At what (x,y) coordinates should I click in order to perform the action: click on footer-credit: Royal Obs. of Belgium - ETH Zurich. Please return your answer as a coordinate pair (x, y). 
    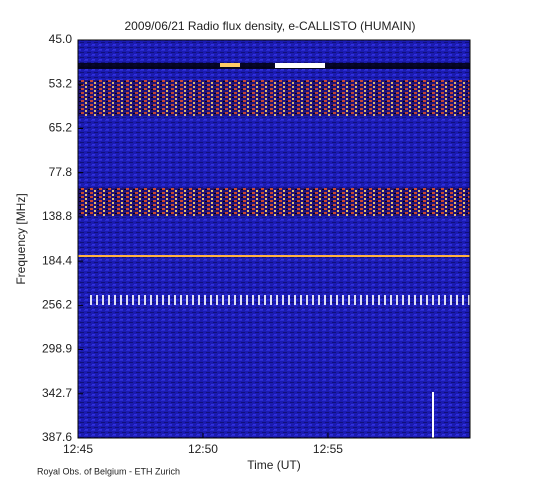
    Looking at the image, I should click on (108, 471).